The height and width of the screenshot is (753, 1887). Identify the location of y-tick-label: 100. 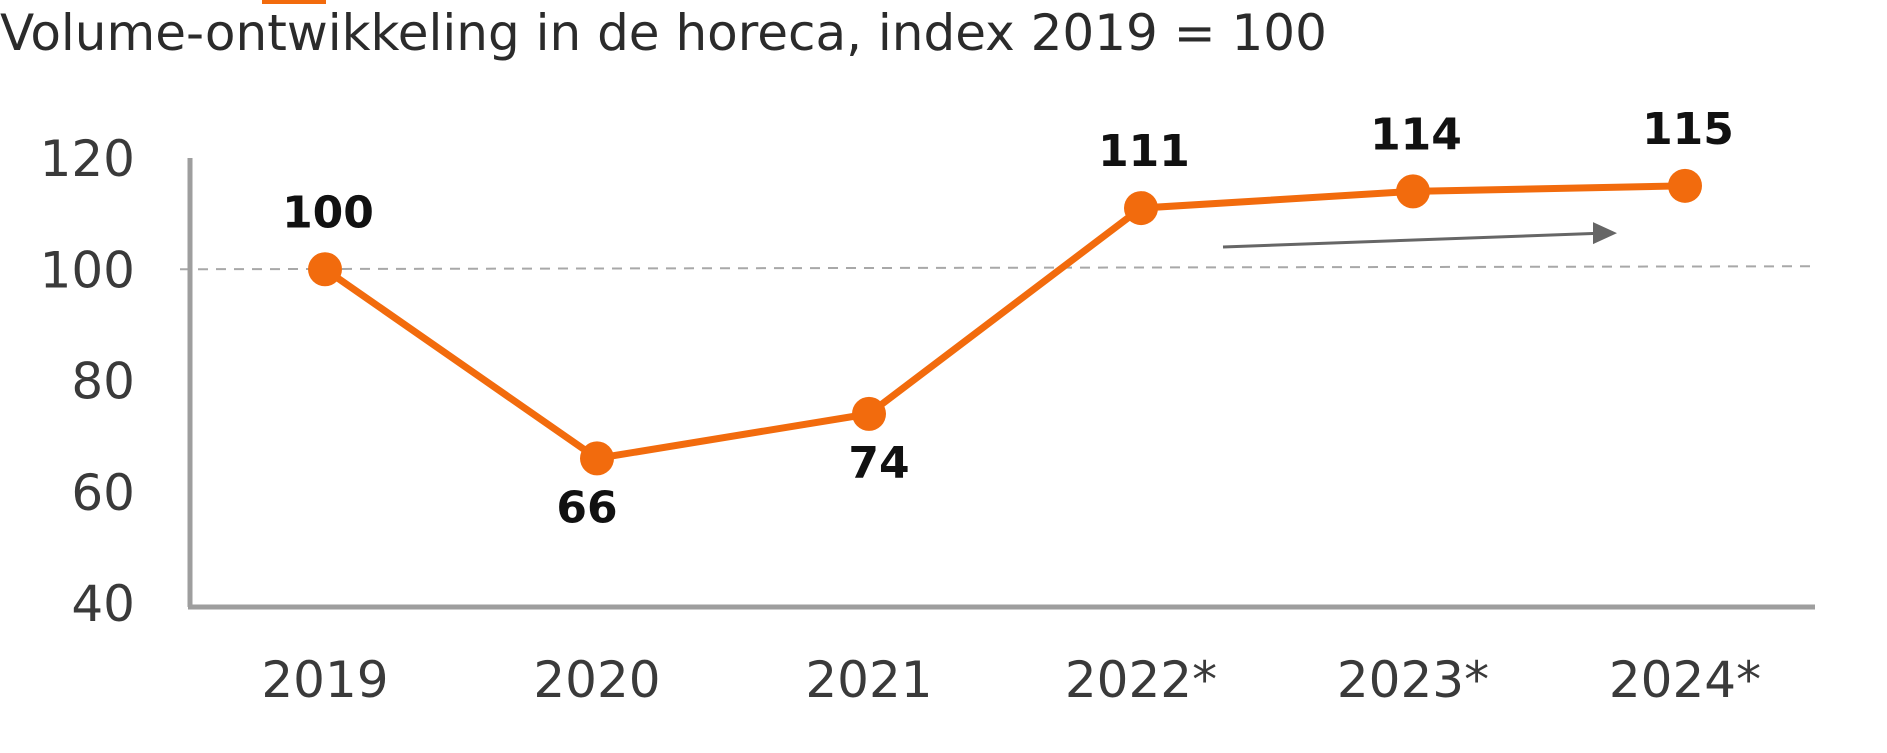
(87, 270).